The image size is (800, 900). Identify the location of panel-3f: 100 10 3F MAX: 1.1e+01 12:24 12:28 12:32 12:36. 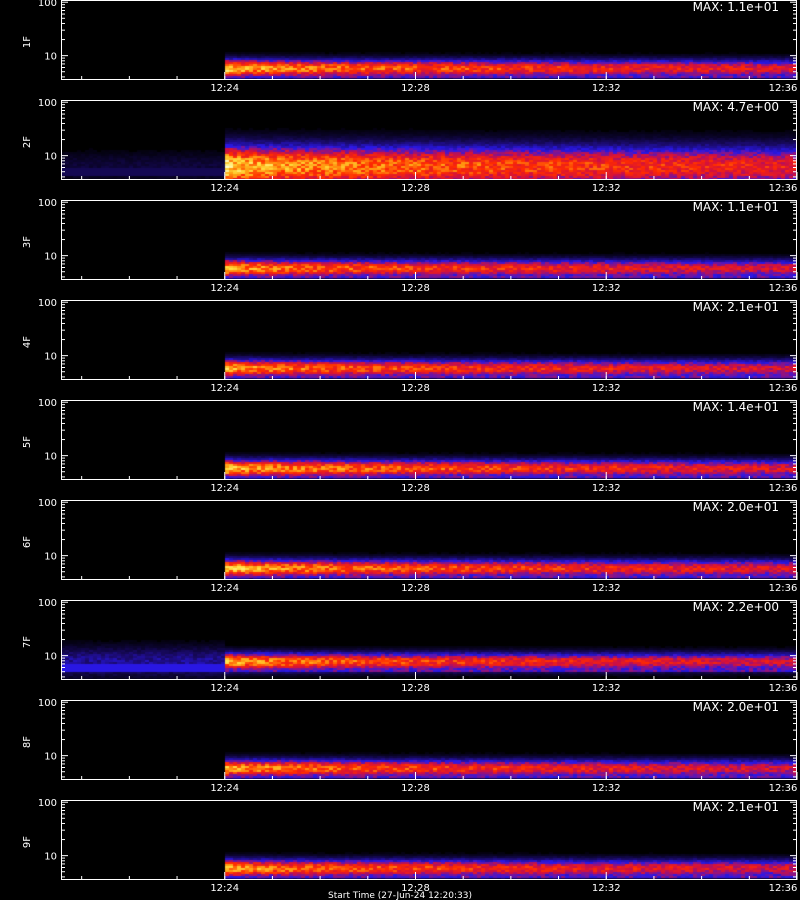
(410, 246).